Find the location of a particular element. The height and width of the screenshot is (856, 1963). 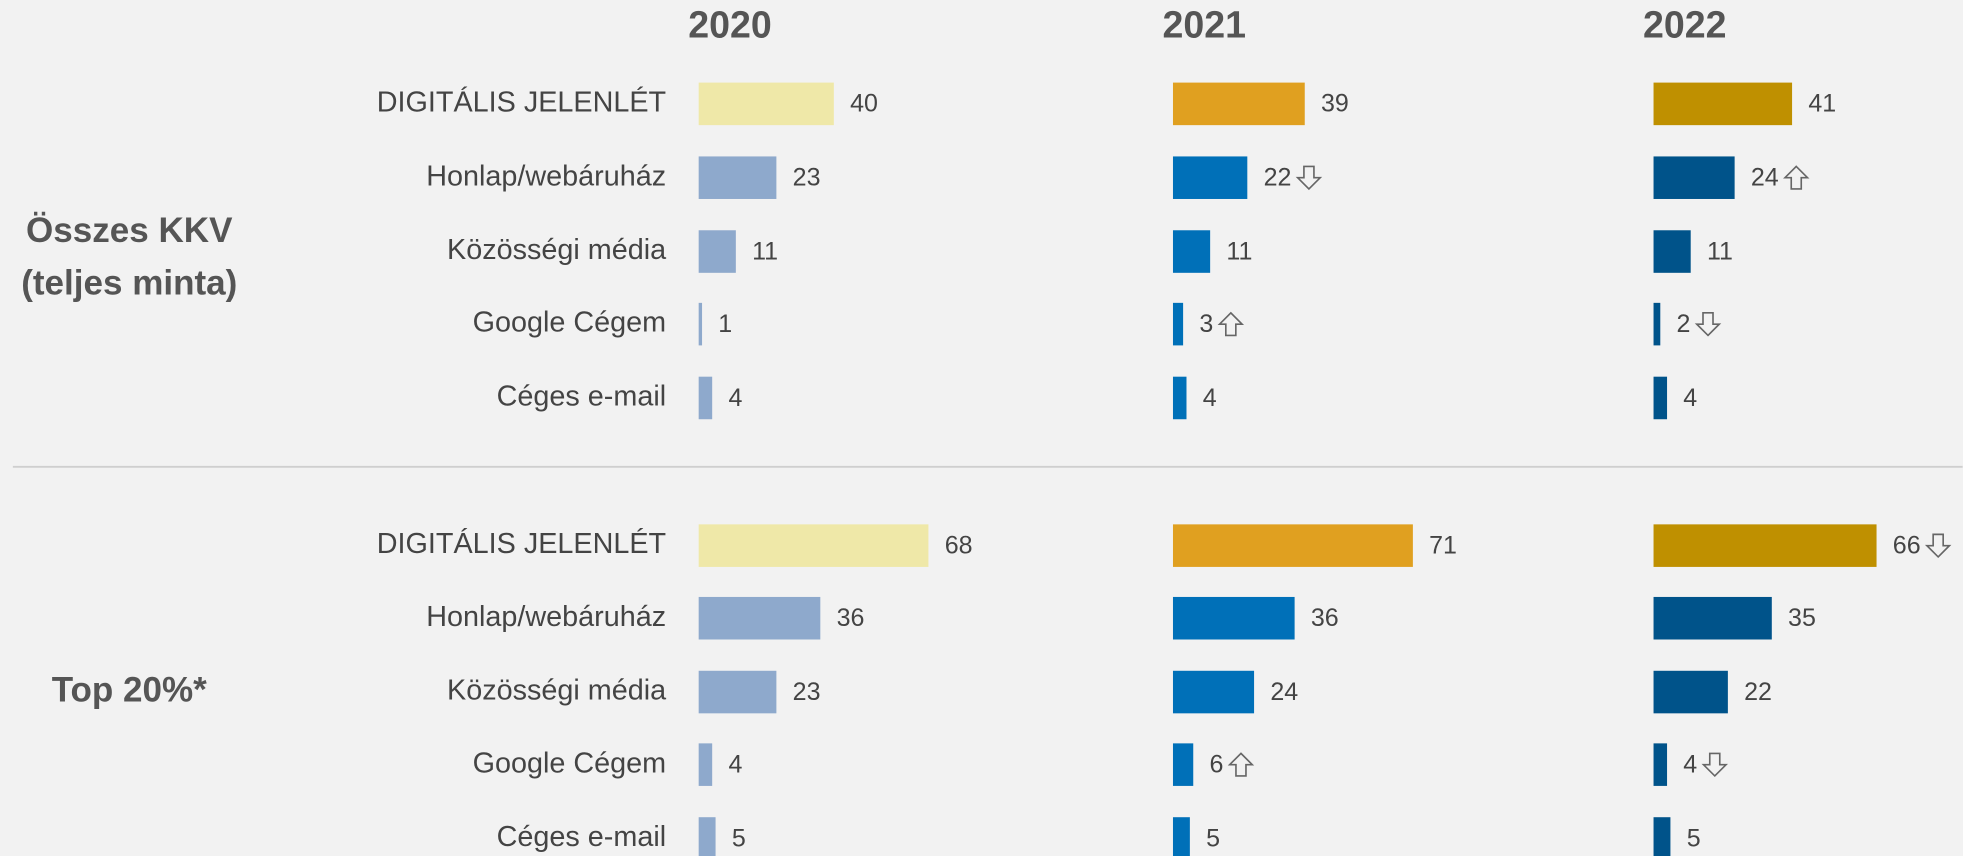

value-label: 1 is located at coordinates (725, 324).